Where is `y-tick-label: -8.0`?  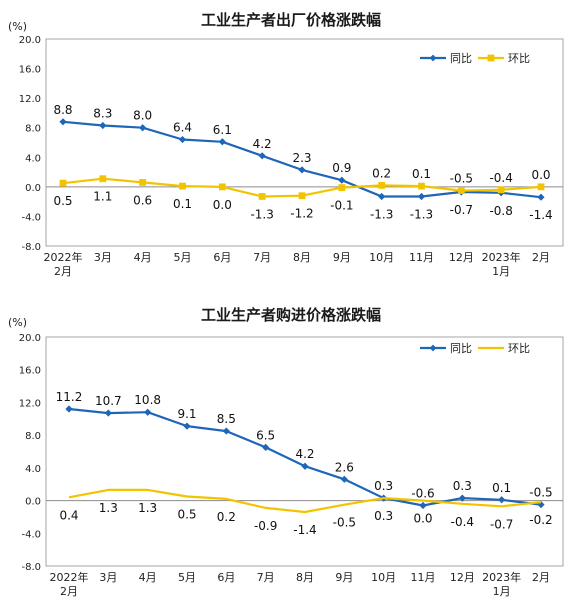 y-tick-label: -8.0 is located at coordinates (31, 247).